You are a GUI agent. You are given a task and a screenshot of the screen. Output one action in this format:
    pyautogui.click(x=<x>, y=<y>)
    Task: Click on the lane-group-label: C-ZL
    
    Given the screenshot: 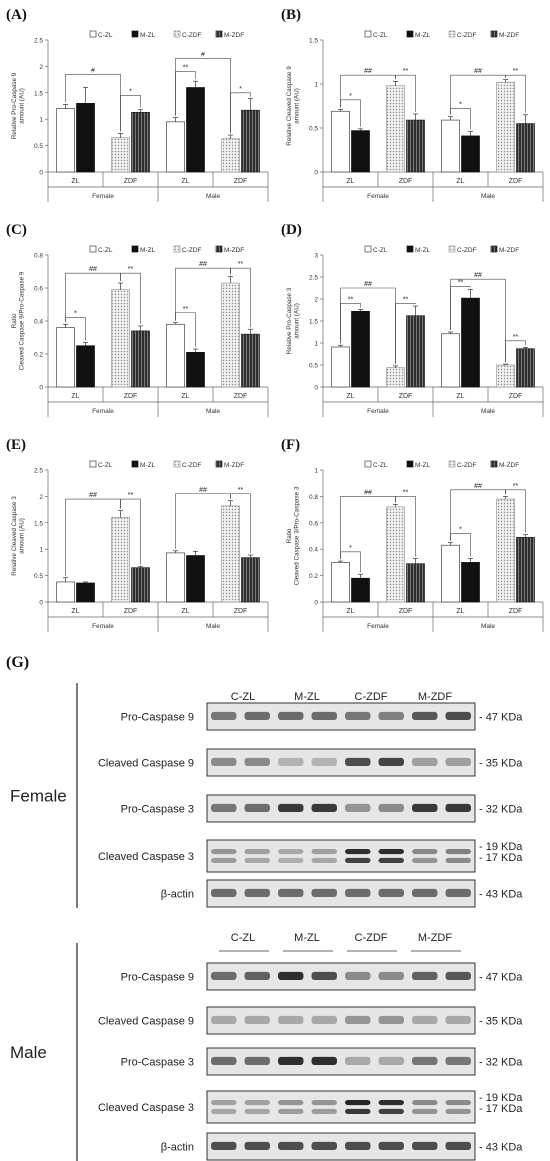 What is the action you would take?
    pyautogui.click(x=243, y=697)
    